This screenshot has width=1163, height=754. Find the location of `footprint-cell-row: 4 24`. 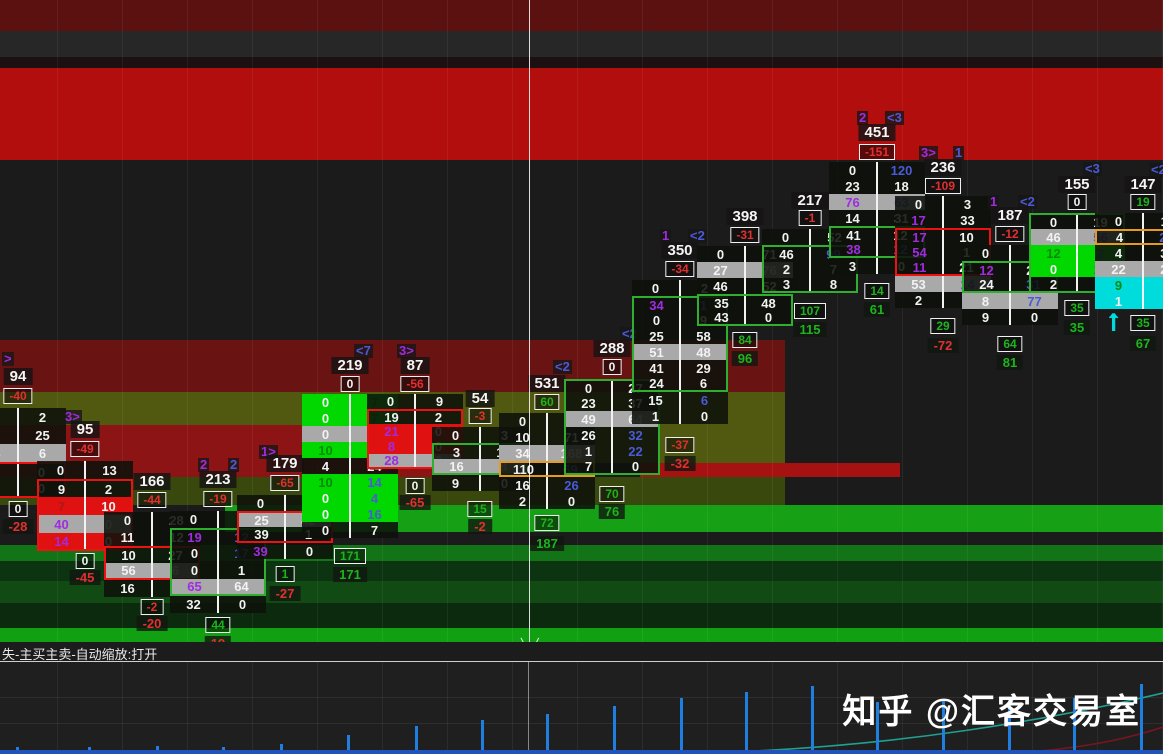

footprint-cell-row: 4 24 is located at coordinates (1129, 237).